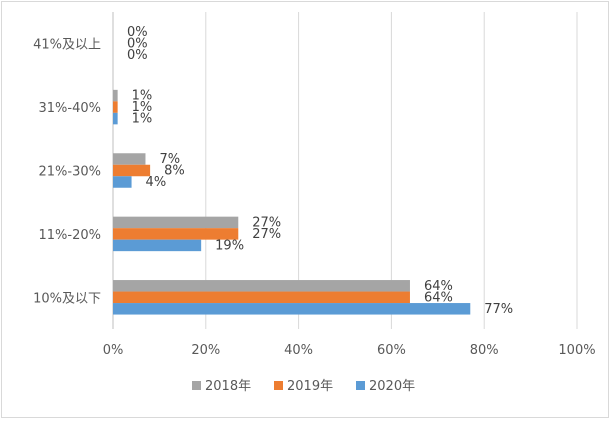  What do you see at coordinates (174, 171) in the screenshot?
I see `data-label: 8%` at bounding box center [174, 171].